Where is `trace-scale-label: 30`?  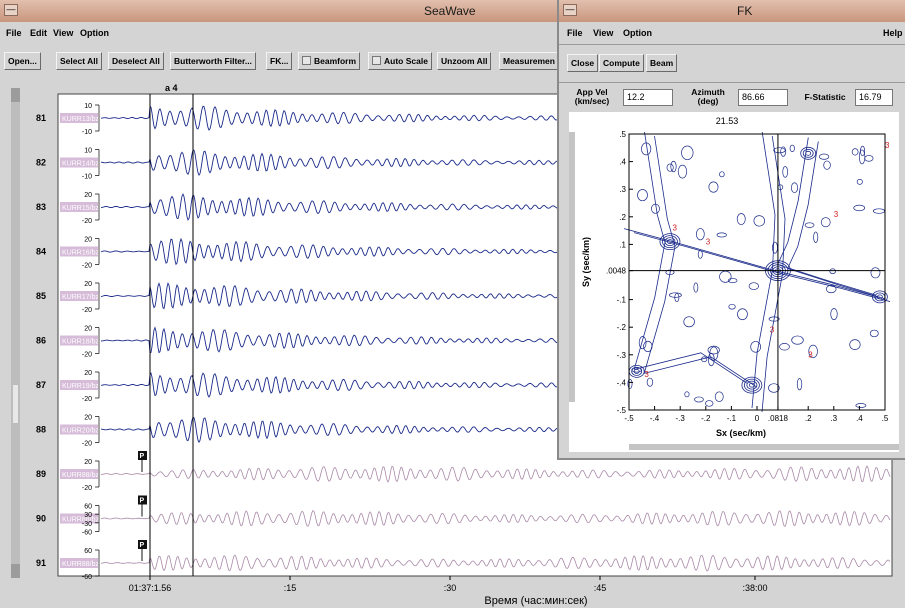 trace-scale-label: 30 is located at coordinates (88, 515).